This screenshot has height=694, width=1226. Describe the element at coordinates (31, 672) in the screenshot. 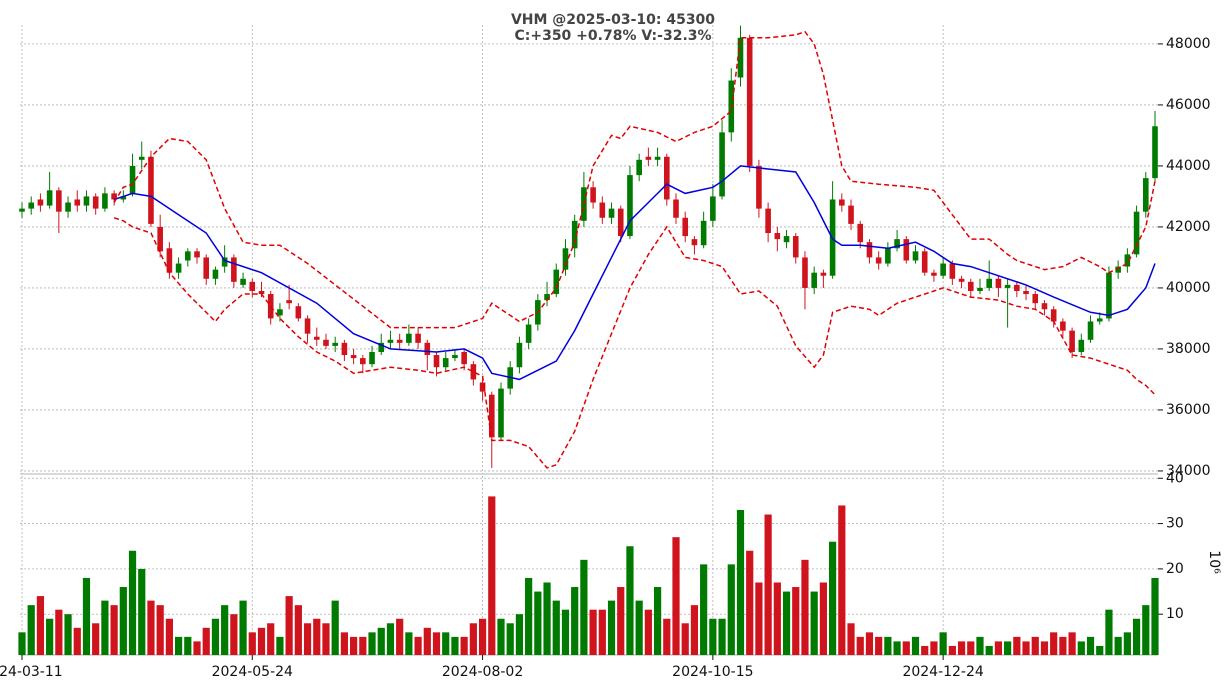

I see `x-tick-label: 2024-03-11` at that location.